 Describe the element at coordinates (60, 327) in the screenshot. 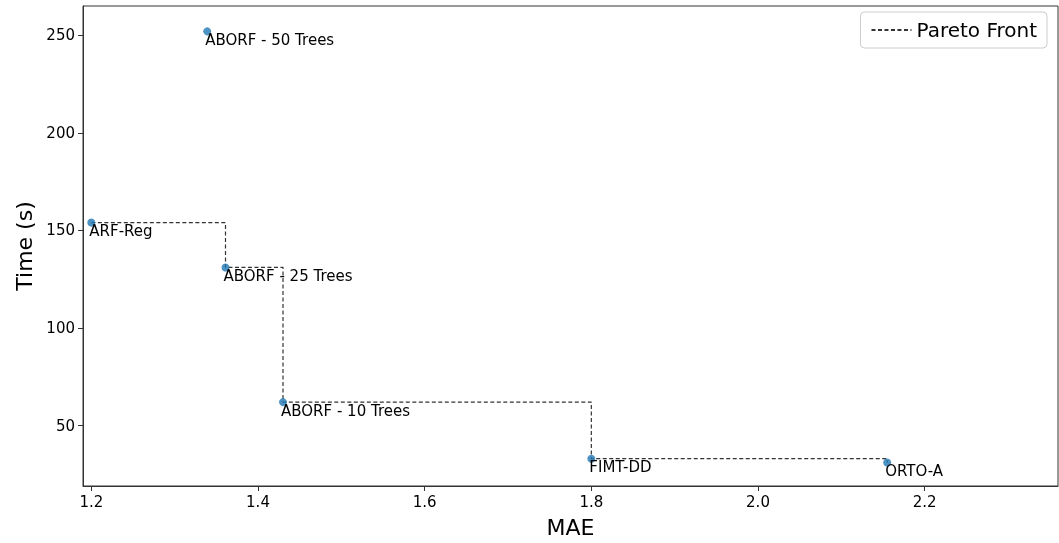

I see `y-tick-label: 100` at that location.